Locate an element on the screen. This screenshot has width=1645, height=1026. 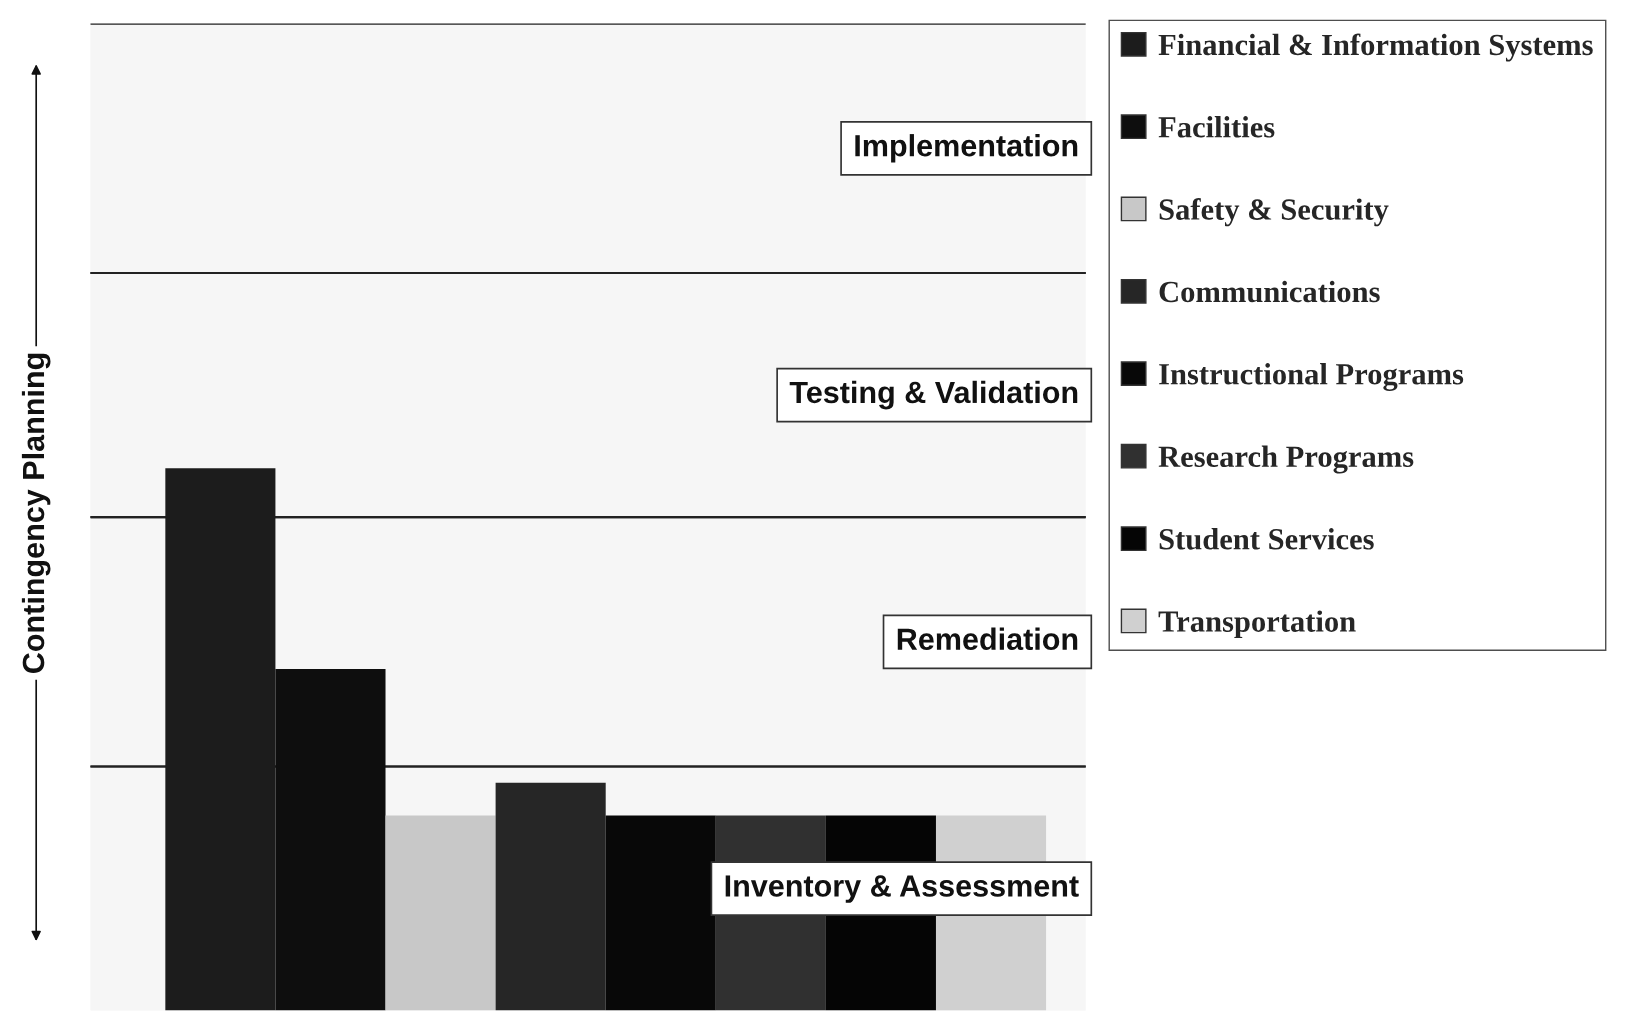
band-label: Inventory & Assessment is located at coordinates (902, 889).